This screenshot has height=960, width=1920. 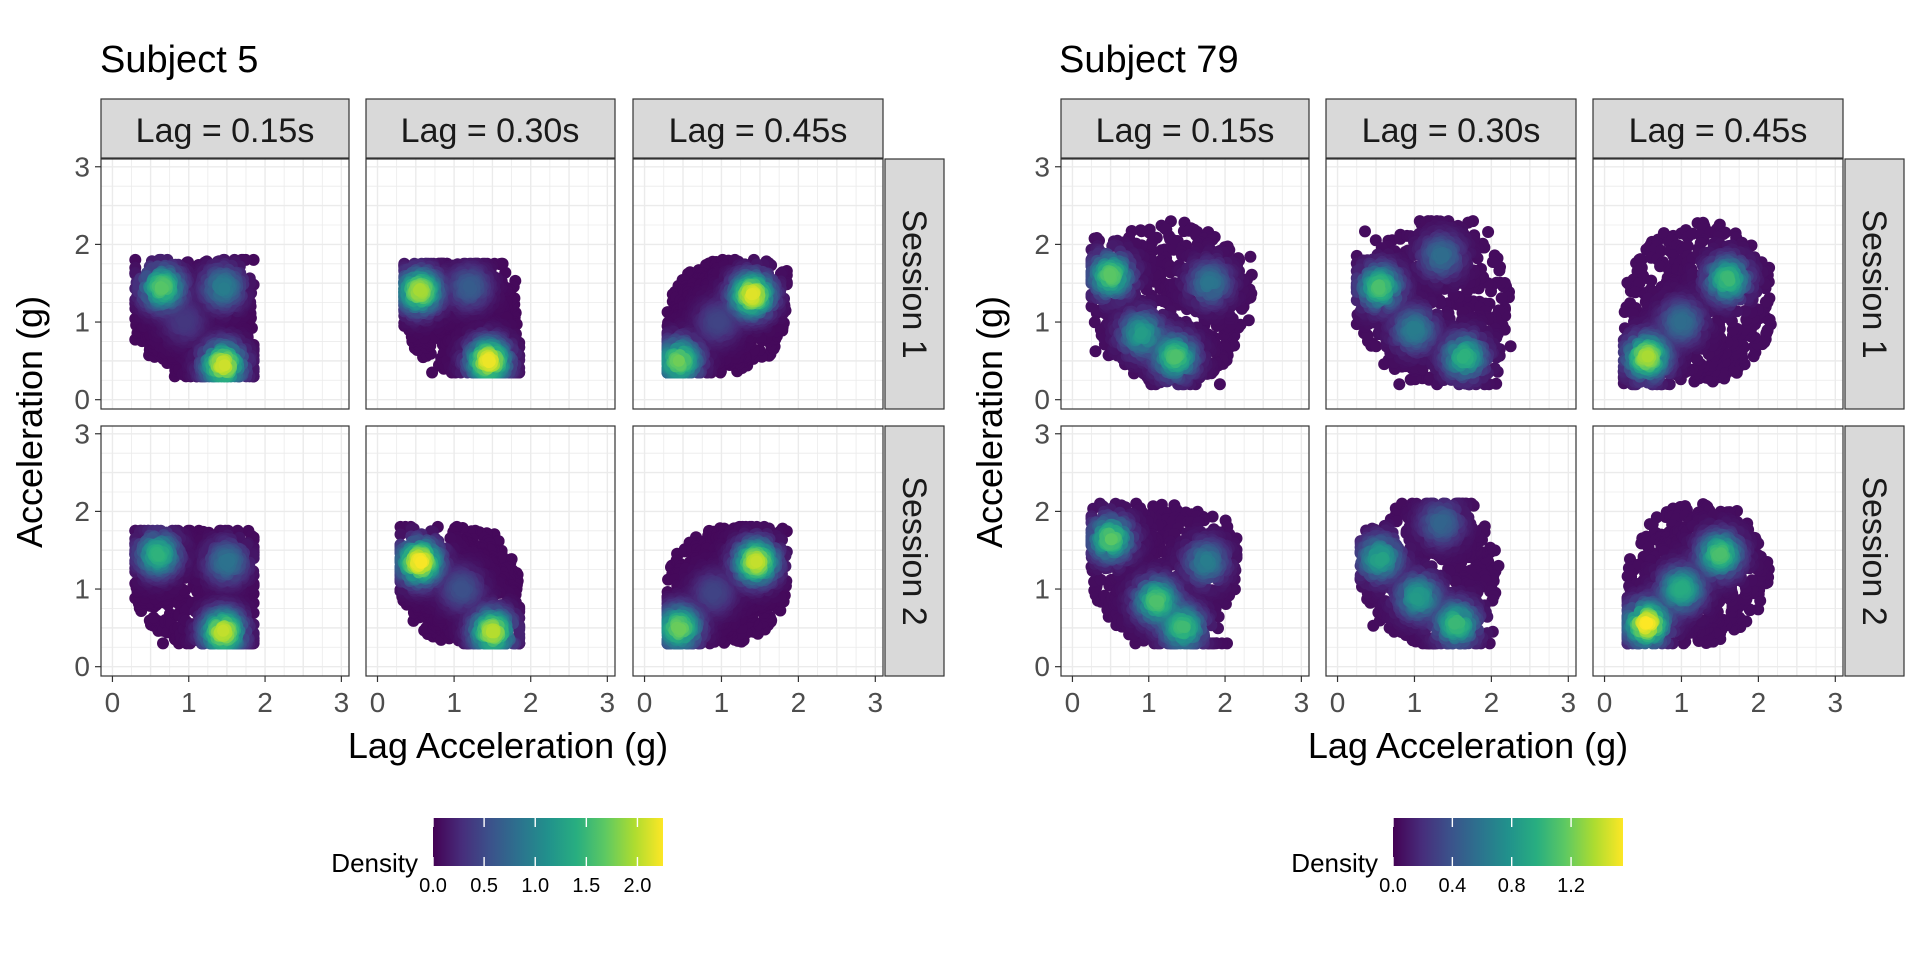 I want to click on plot-panel: 0 1 2 3 0 1 2 3, so click(x=212, y=568).